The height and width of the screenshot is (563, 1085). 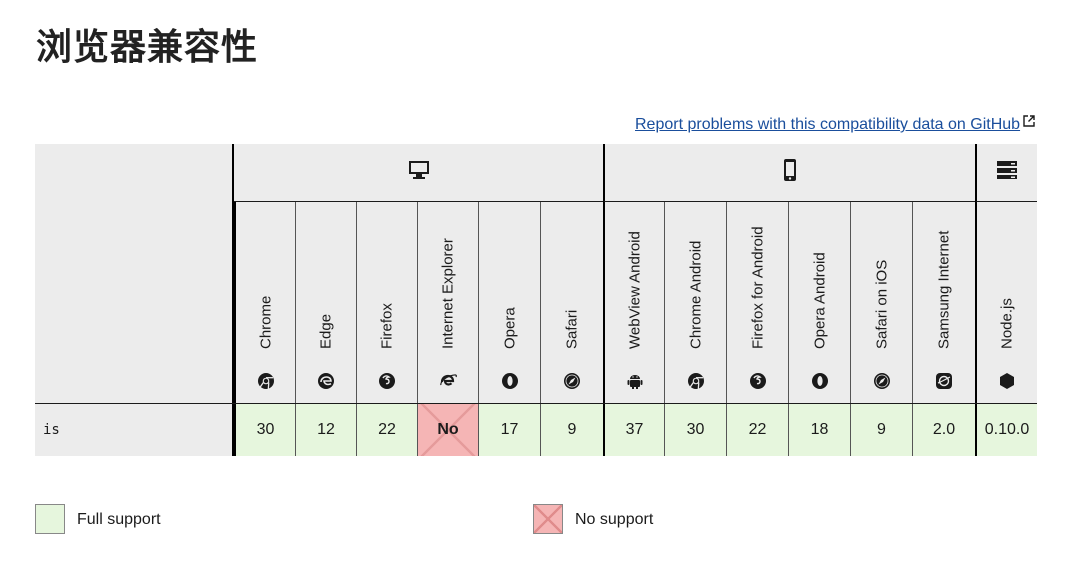 I want to click on browser-label: Safari on iOS, so click(x=881, y=304).